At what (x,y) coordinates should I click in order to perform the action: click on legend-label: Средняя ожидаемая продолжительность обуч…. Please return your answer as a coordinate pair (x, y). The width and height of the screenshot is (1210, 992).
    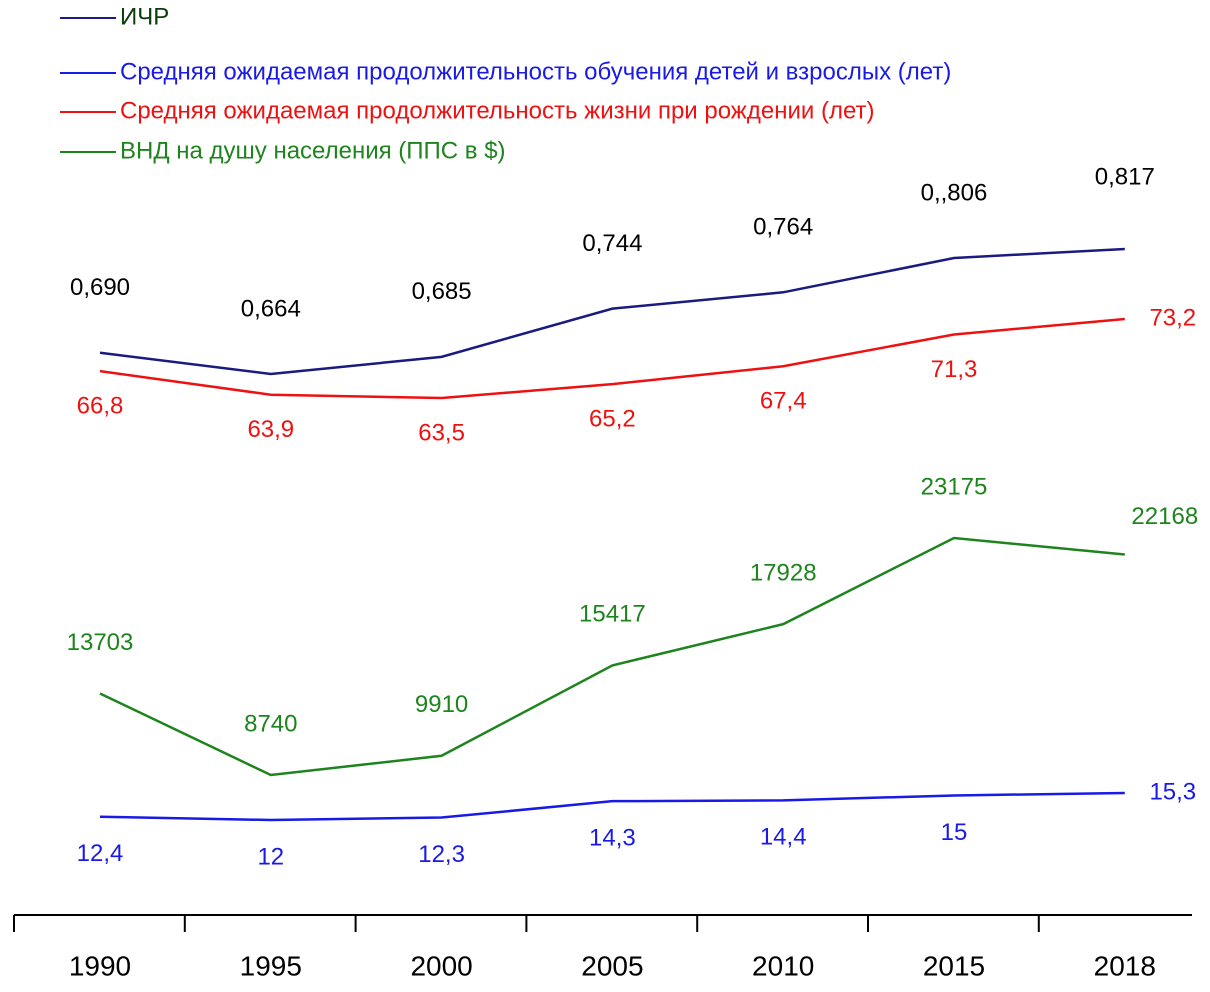
    Looking at the image, I should click on (535, 71).